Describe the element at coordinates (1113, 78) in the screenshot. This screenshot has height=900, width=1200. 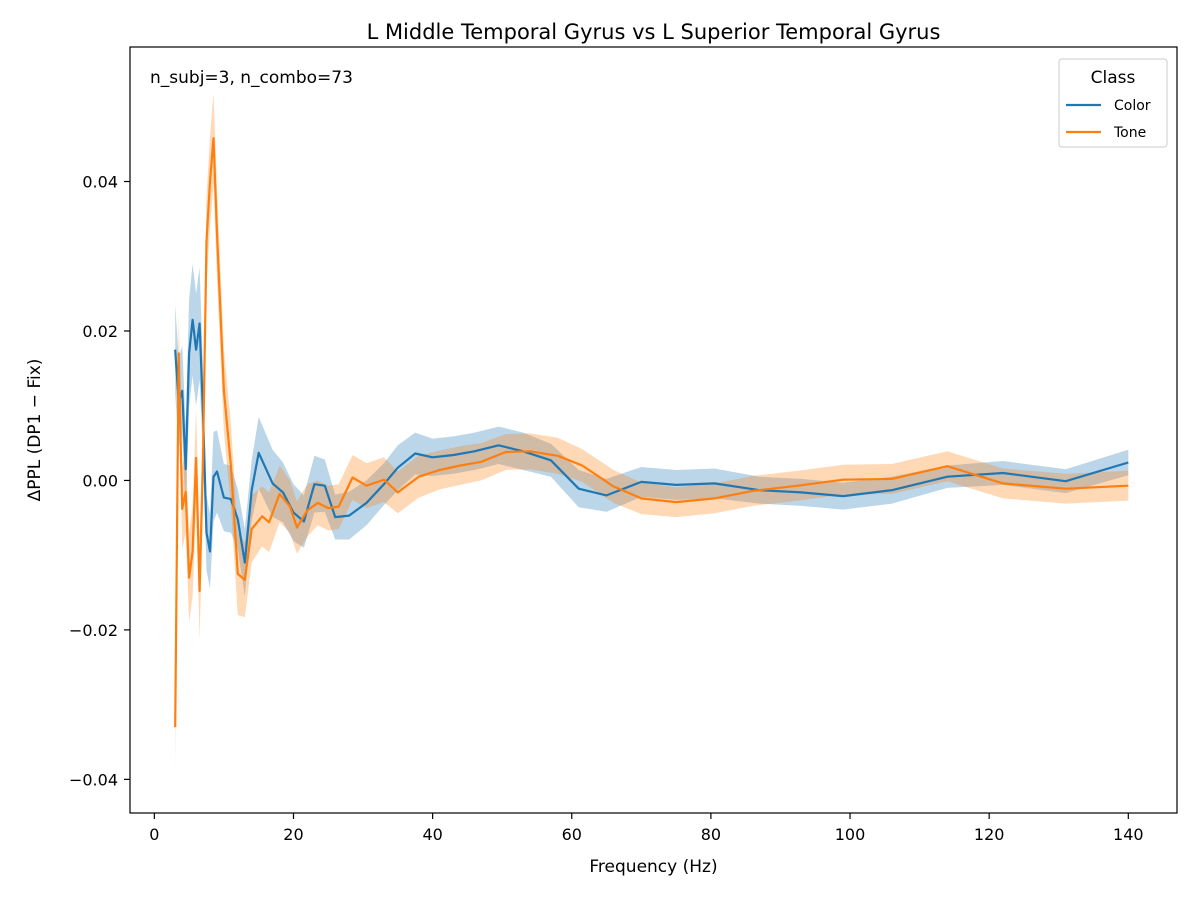
I see `legend-title: Class` at that location.